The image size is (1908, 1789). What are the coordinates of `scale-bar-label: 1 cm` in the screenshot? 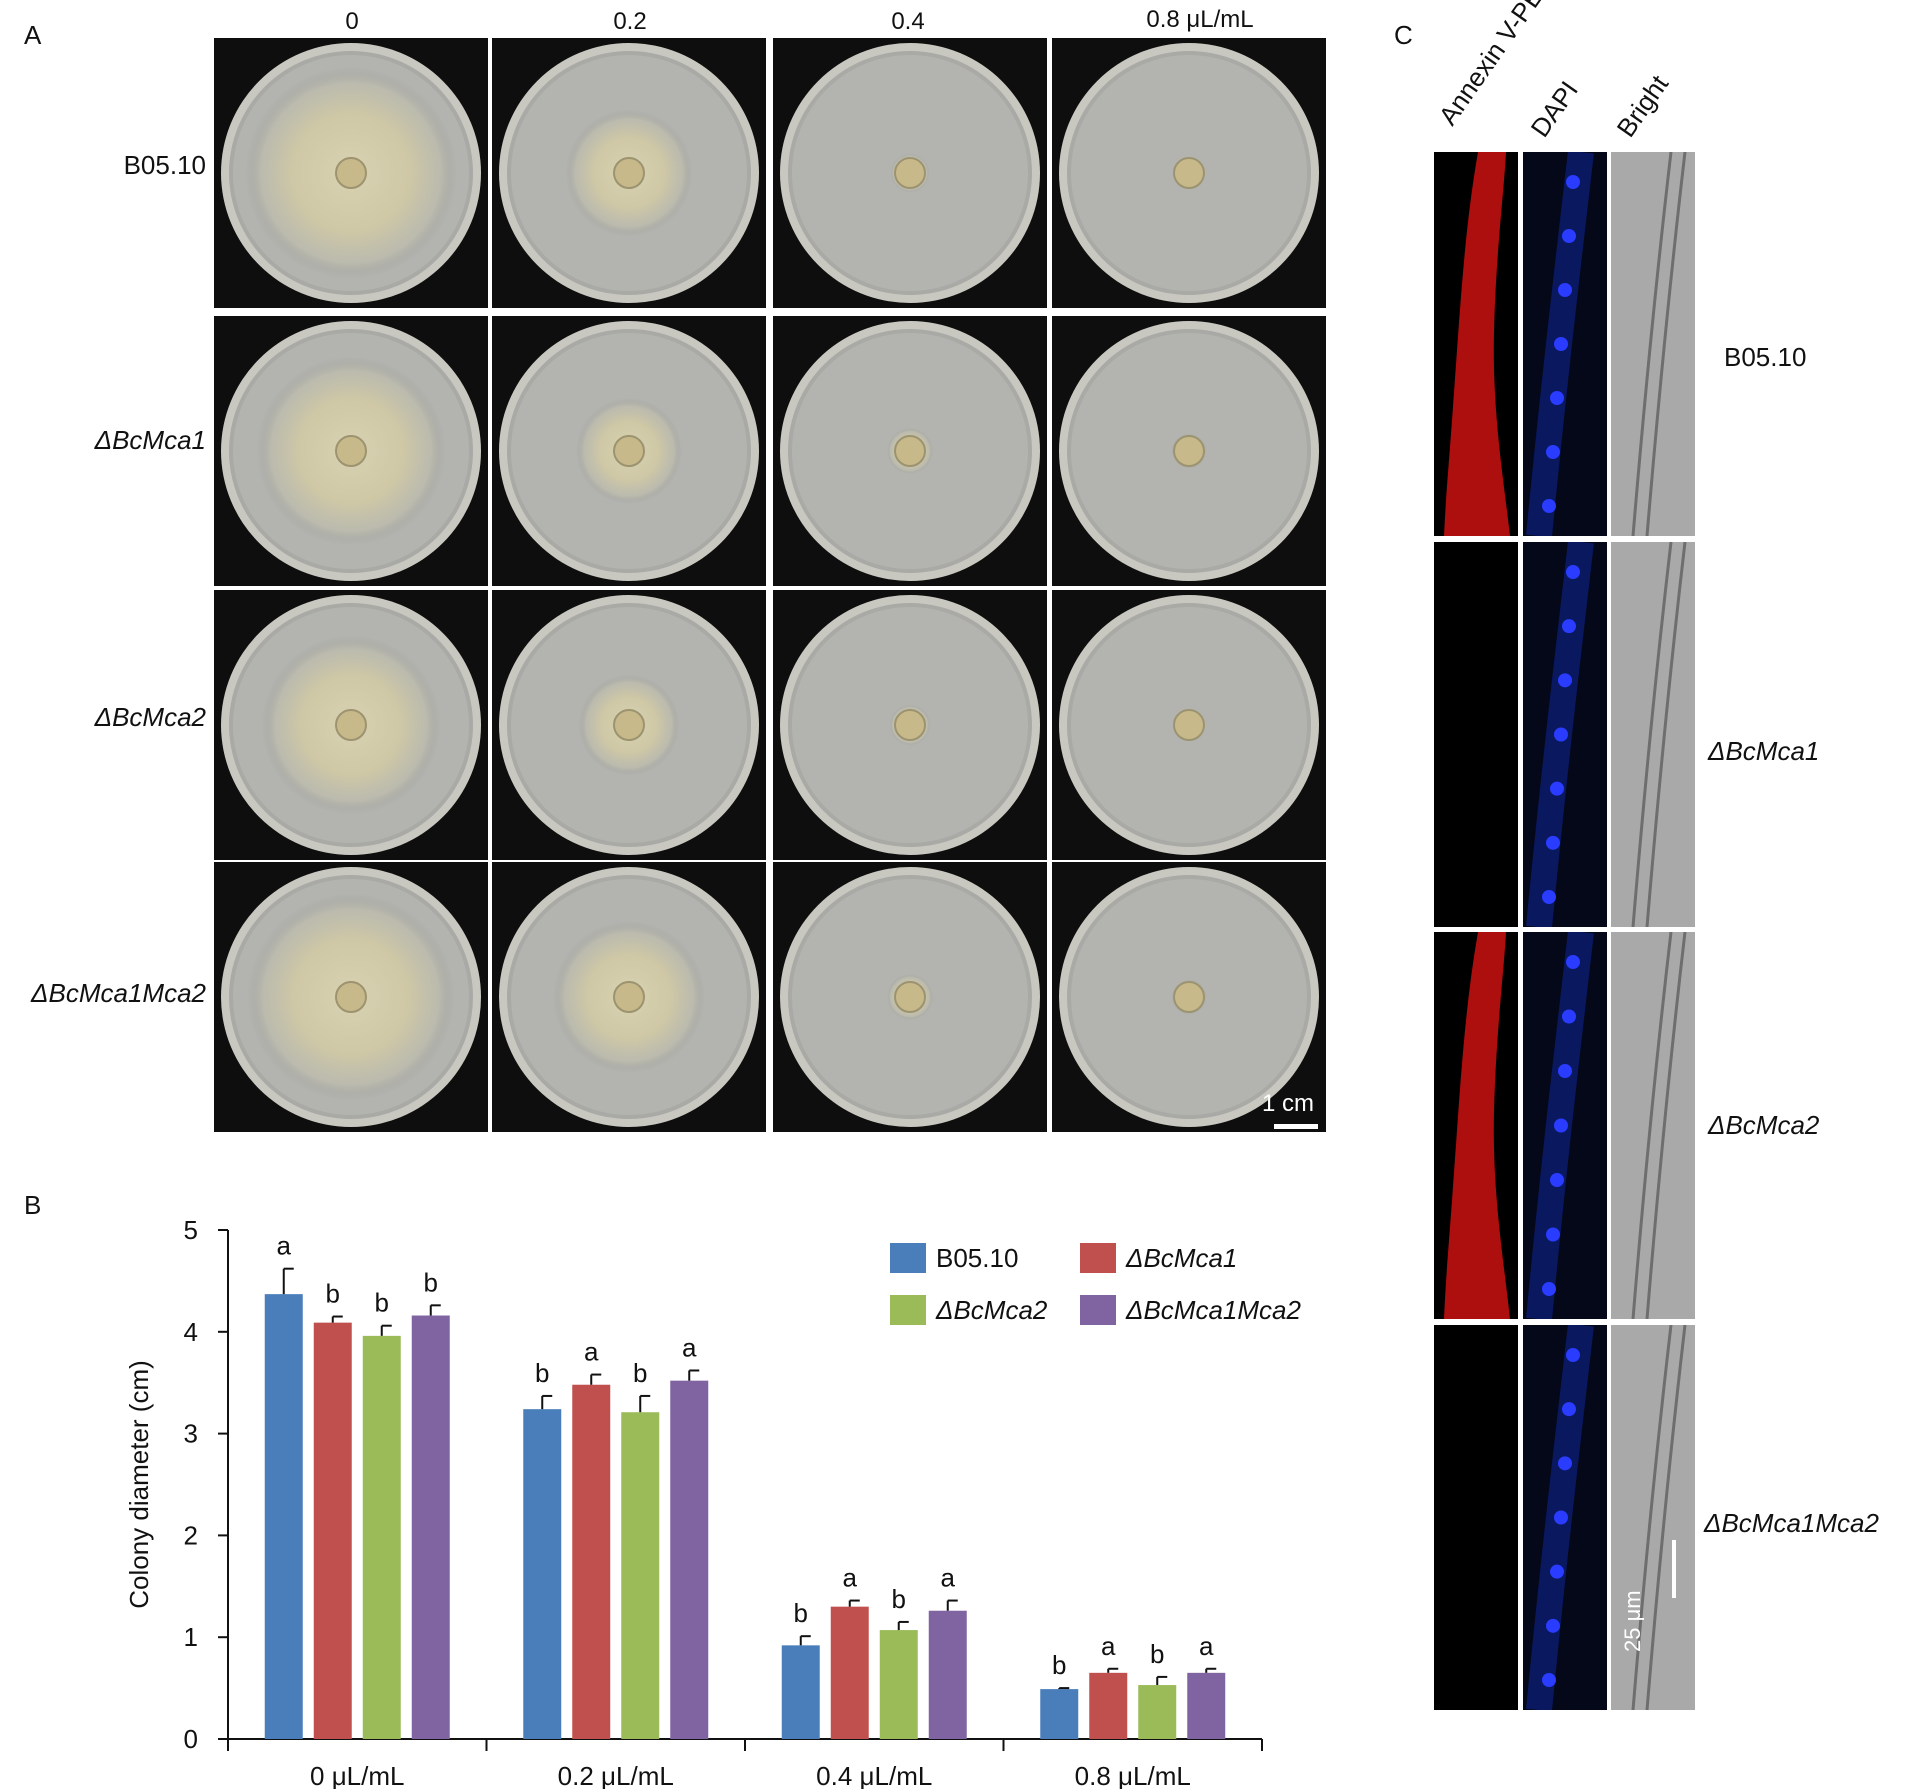 It's located at (1288, 1103).